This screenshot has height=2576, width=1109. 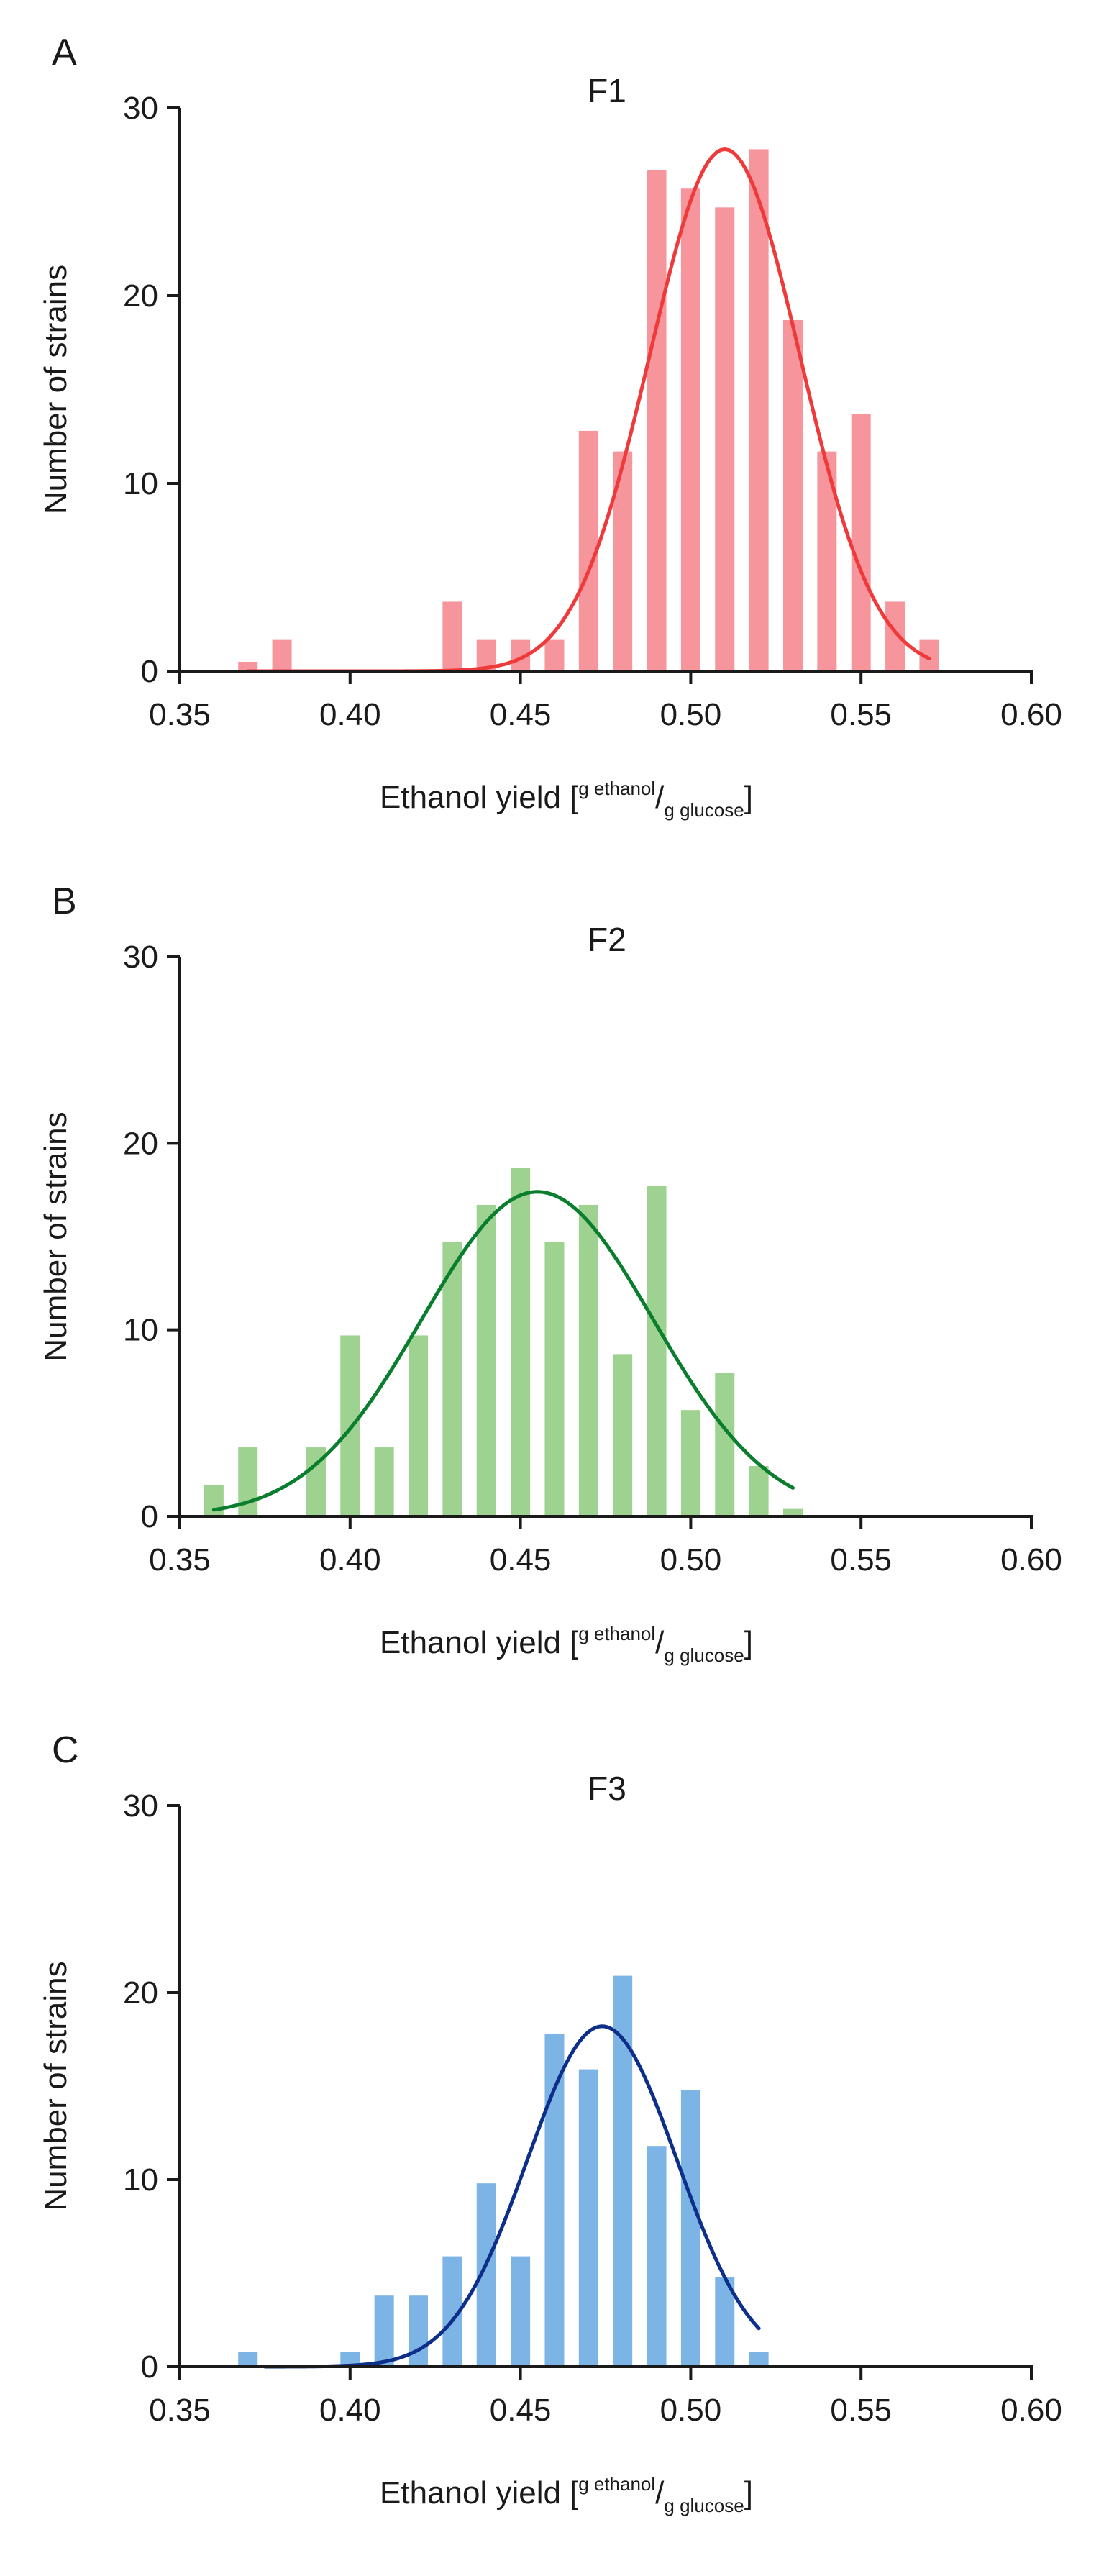 What do you see at coordinates (503, 1351) in the screenshot?
I see `fit-curve` at bounding box center [503, 1351].